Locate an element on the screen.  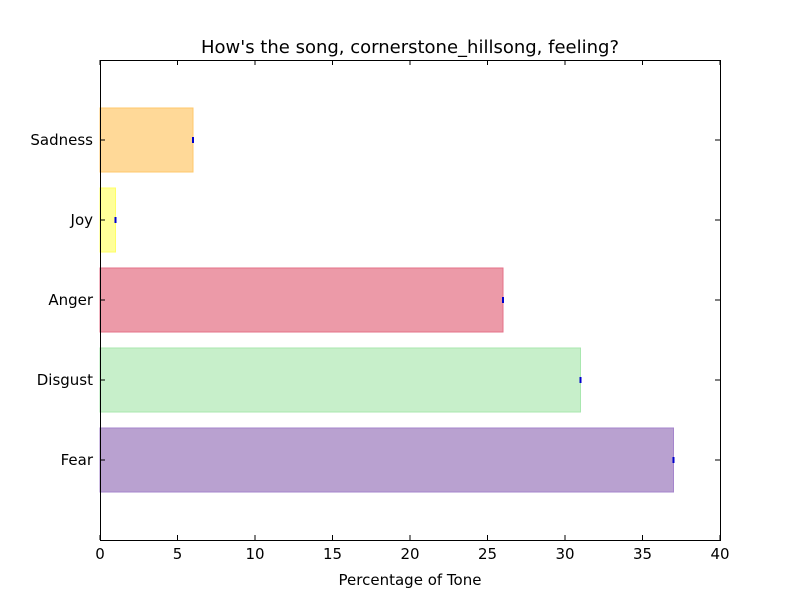
y-tick-label-sadness: Sadness is located at coordinates (61, 140).